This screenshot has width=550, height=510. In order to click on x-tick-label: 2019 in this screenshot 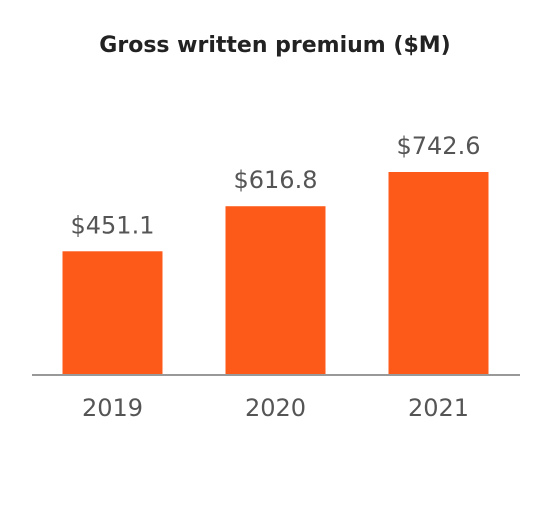, I will do `click(112, 408)`.